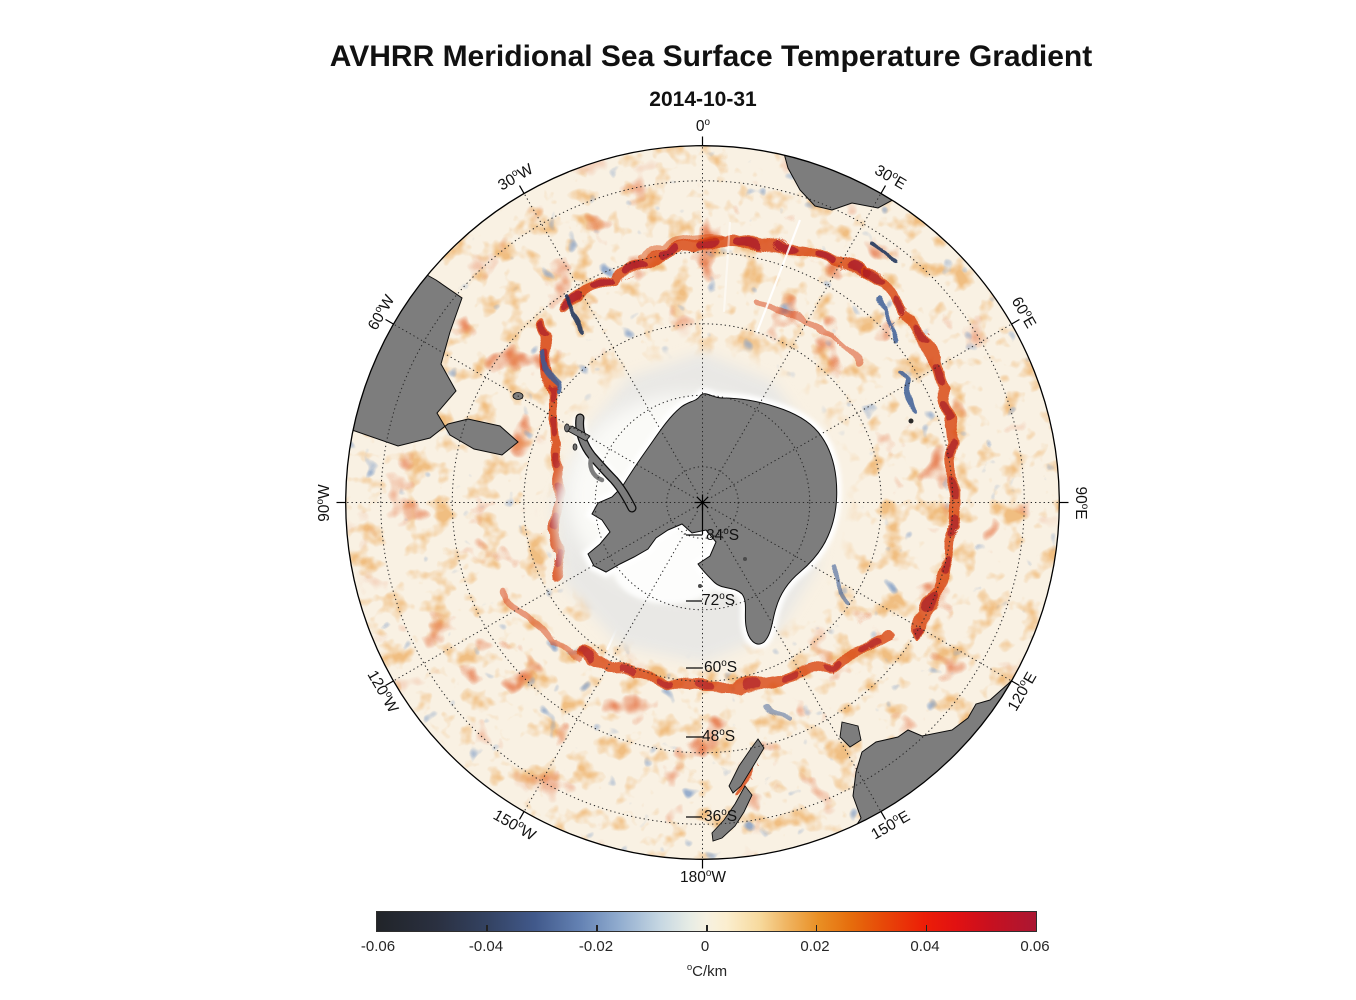 The image size is (1356, 1000). Describe the element at coordinates (706, 921) in the screenshot. I see `colorbar` at that location.